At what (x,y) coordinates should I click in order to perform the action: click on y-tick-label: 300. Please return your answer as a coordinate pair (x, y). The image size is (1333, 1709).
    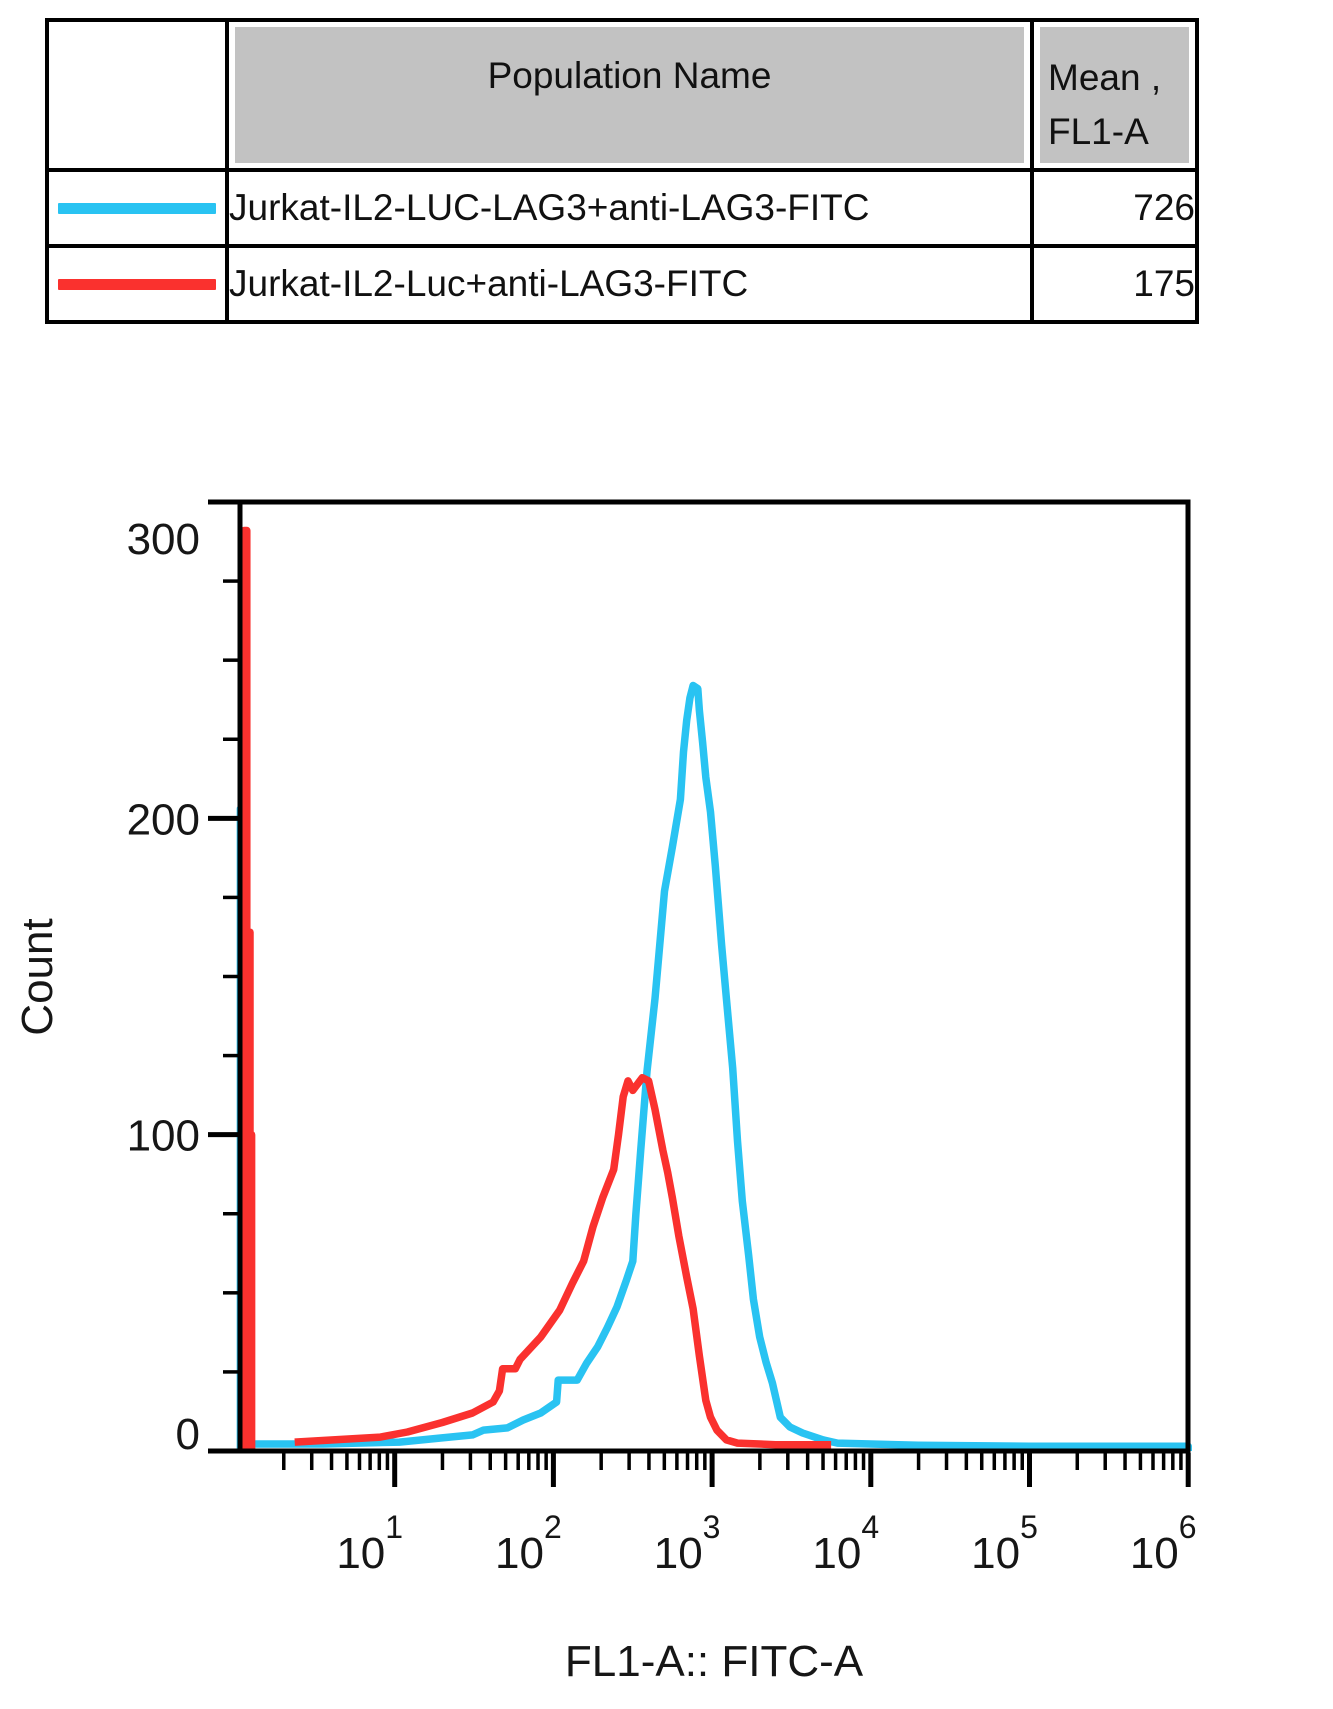
    Looking at the image, I should click on (163, 539).